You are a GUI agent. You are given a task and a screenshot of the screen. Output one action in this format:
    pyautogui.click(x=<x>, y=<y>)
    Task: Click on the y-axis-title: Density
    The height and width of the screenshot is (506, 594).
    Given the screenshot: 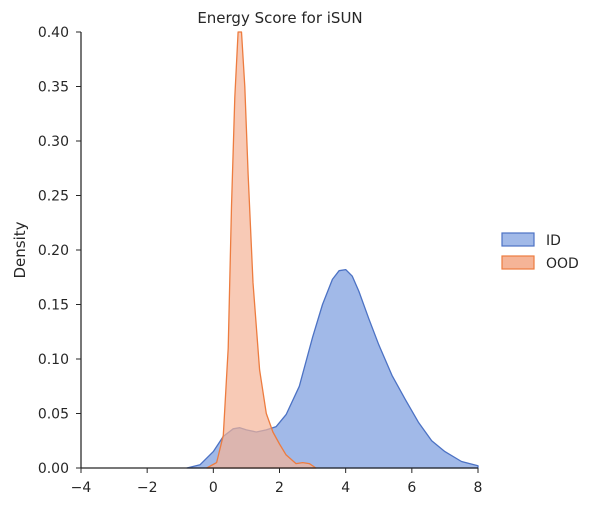 What is the action you would take?
    pyautogui.click(x=20, y=249)
    